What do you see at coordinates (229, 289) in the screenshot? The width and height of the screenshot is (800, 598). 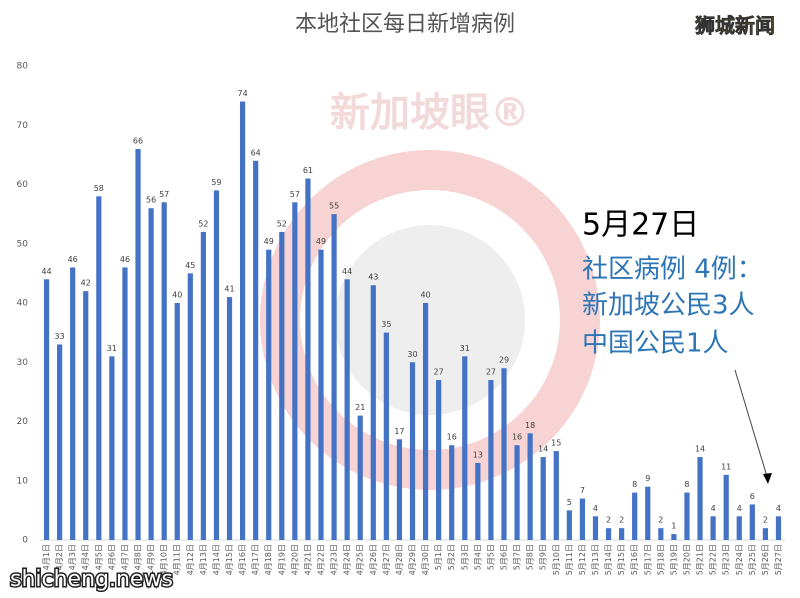 I see `data-label: 41` at bounding box center [229, 289].